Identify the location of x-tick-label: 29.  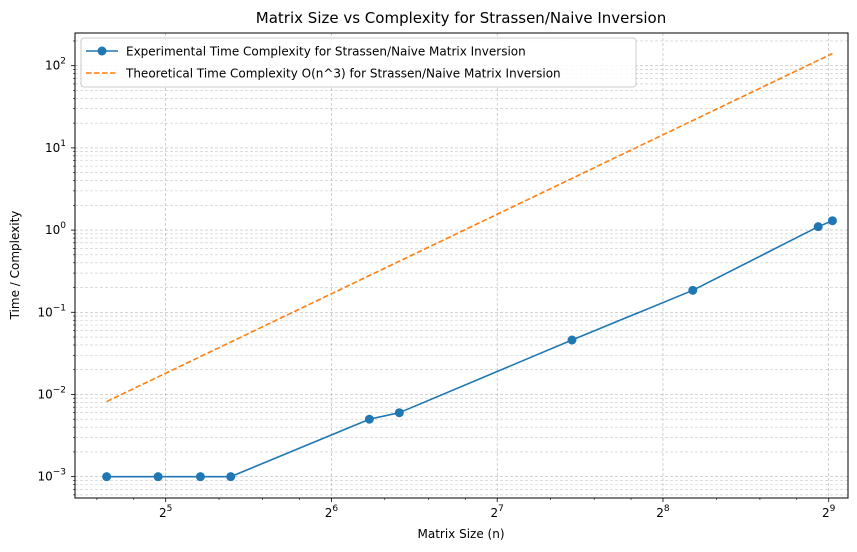
(829, 512).